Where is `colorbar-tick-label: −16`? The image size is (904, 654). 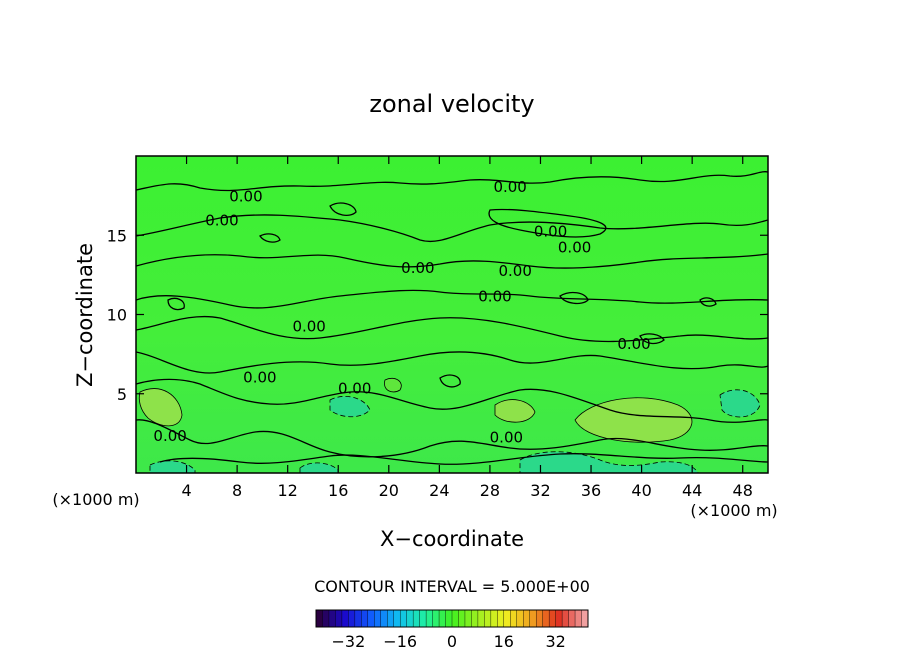 colorbar-tick-label: −16 is located at coordinates (400, 641).